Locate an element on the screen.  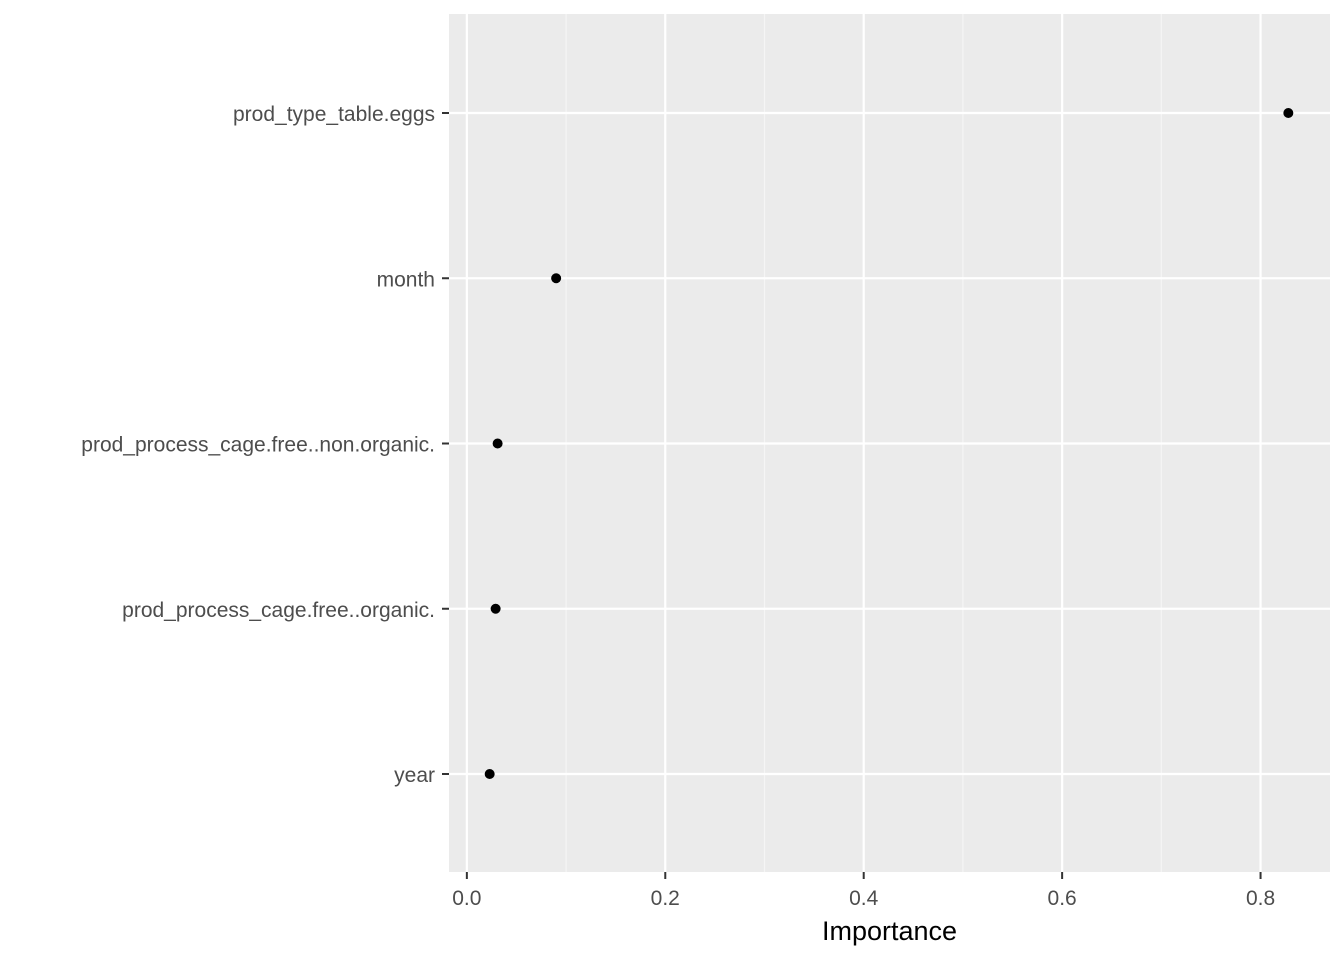
x-tick-label: 0.2 is located at coordinates (665, 898).